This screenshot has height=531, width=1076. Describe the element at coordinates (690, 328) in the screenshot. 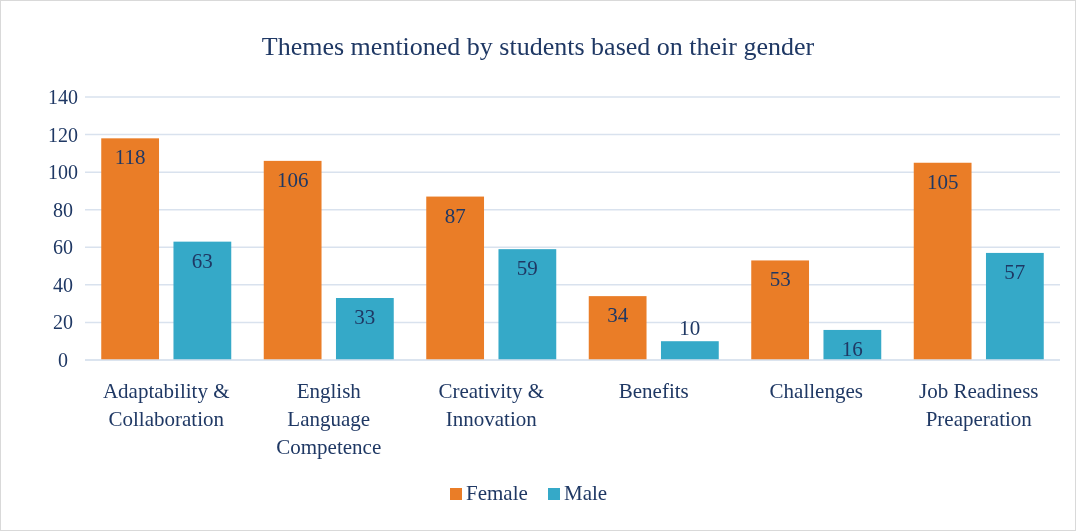

I see `data-label: 10` at that location.